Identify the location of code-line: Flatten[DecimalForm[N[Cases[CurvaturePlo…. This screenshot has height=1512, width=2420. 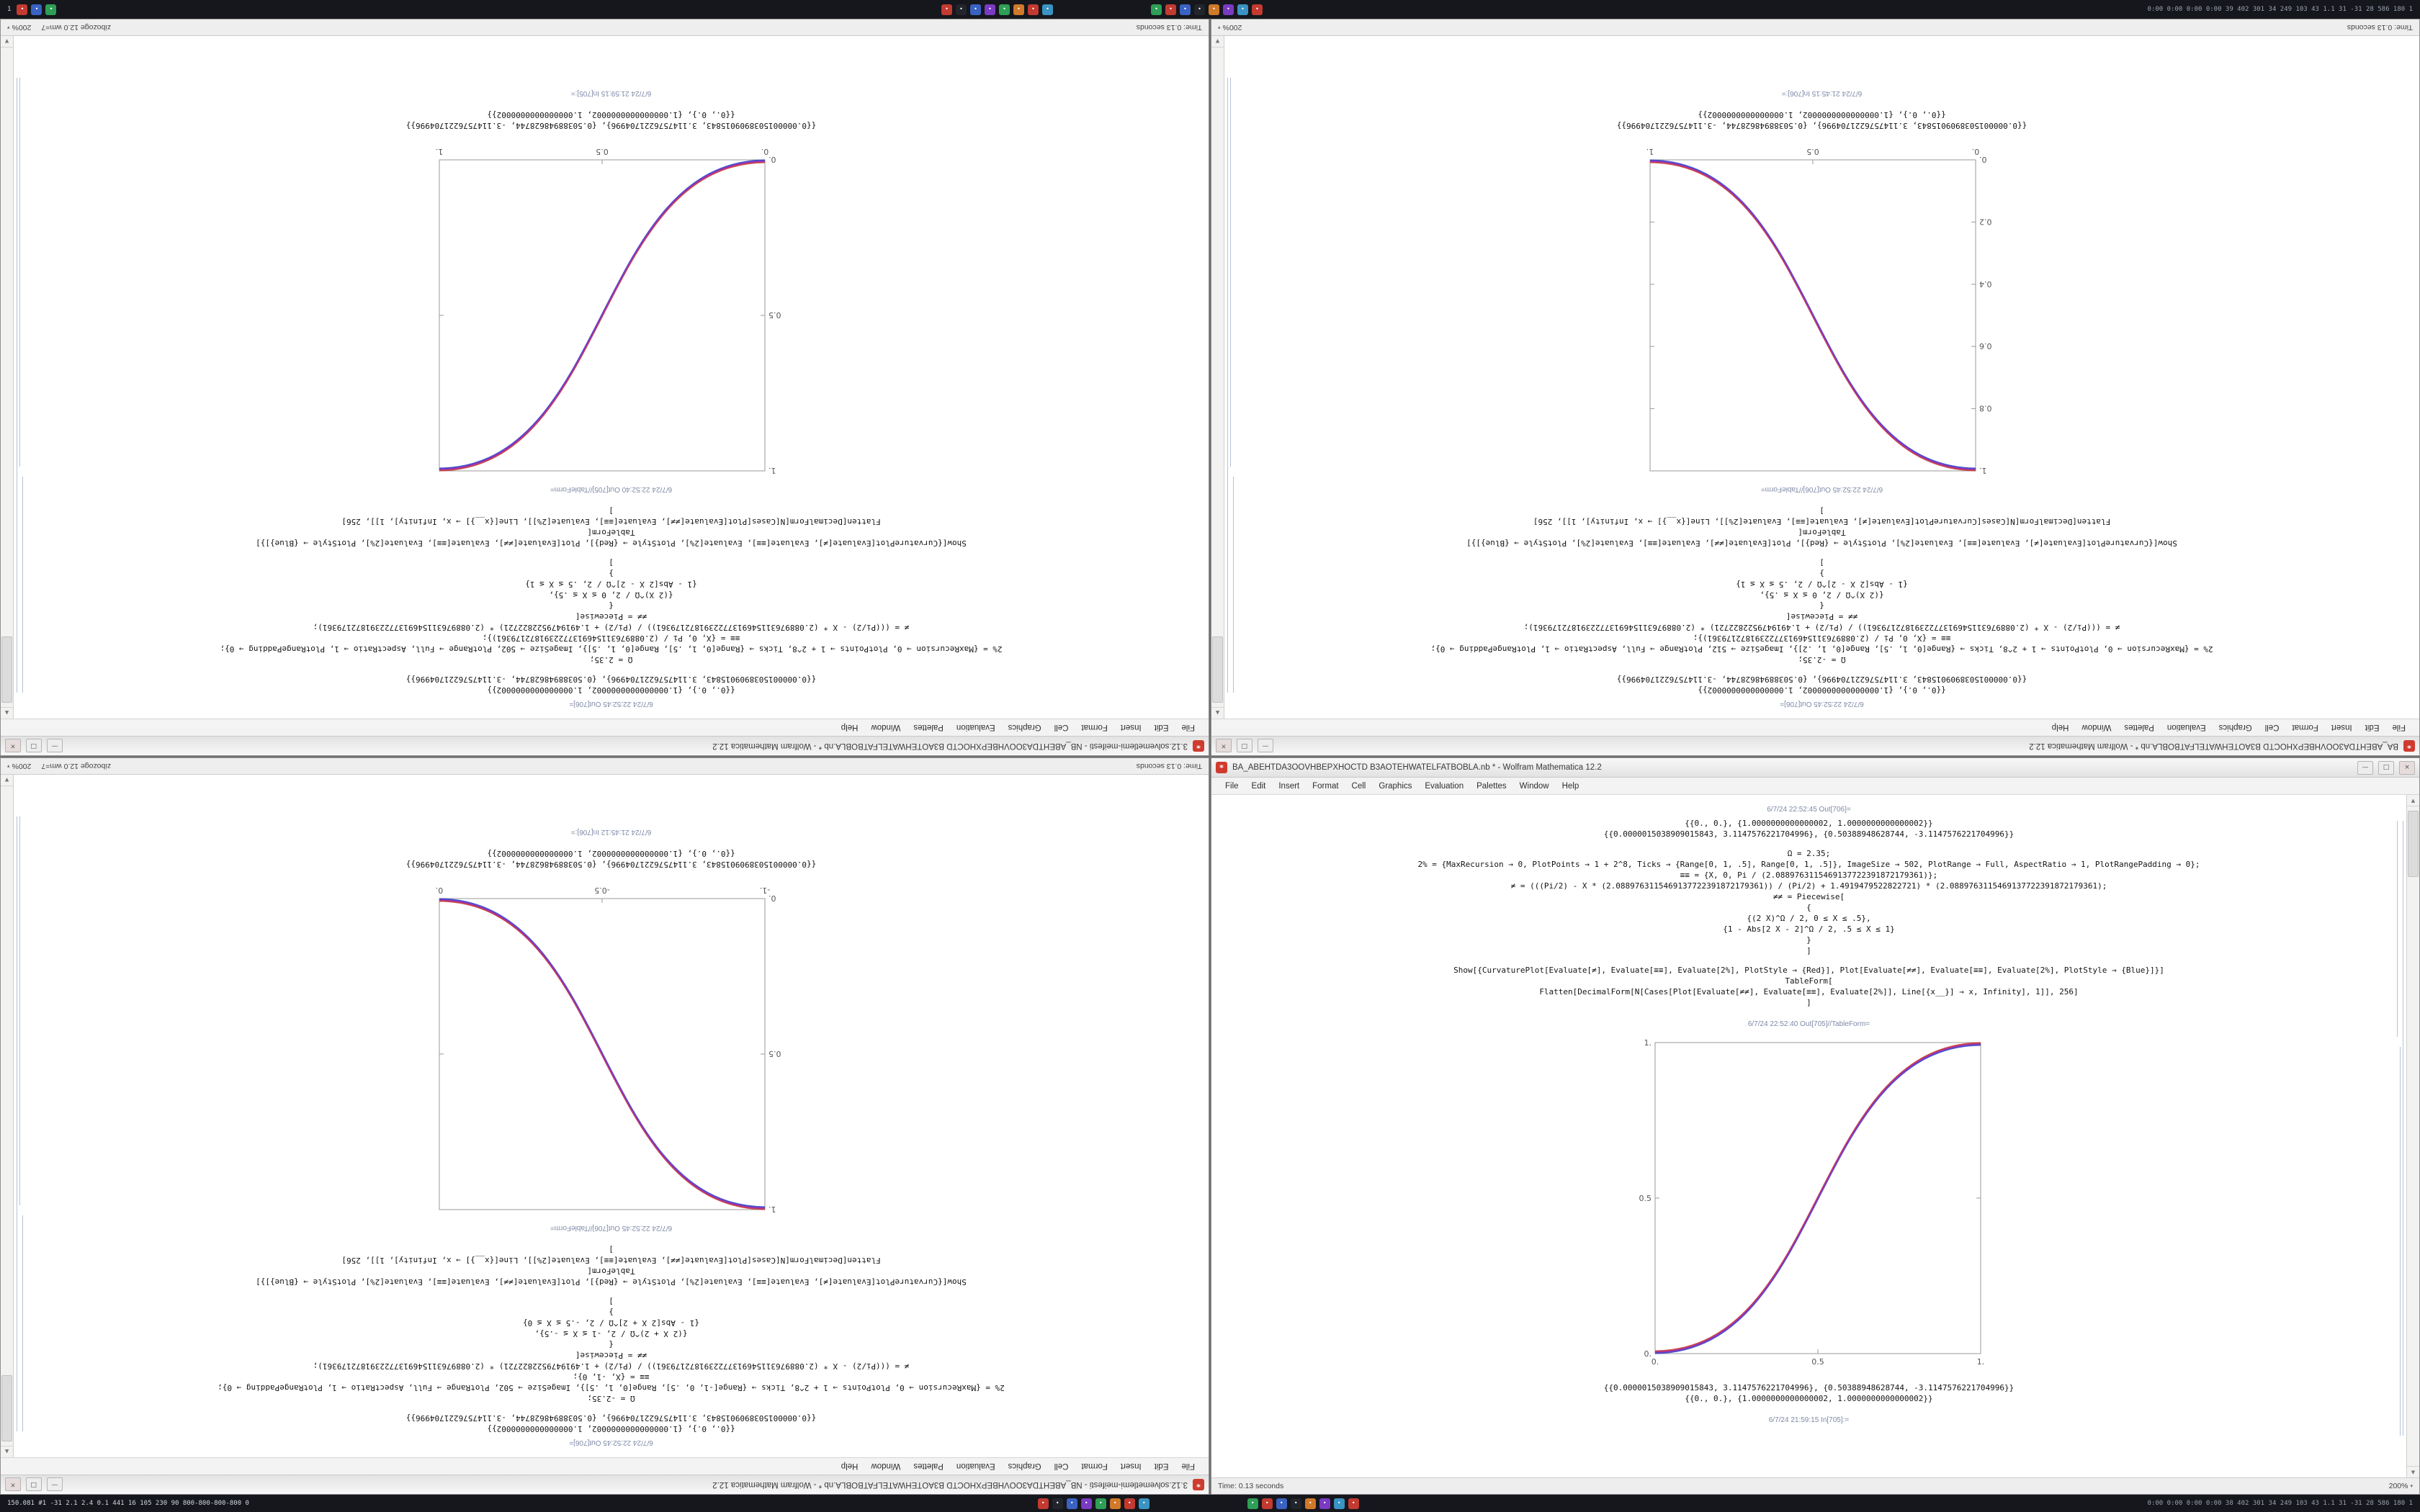
(1822, 521).